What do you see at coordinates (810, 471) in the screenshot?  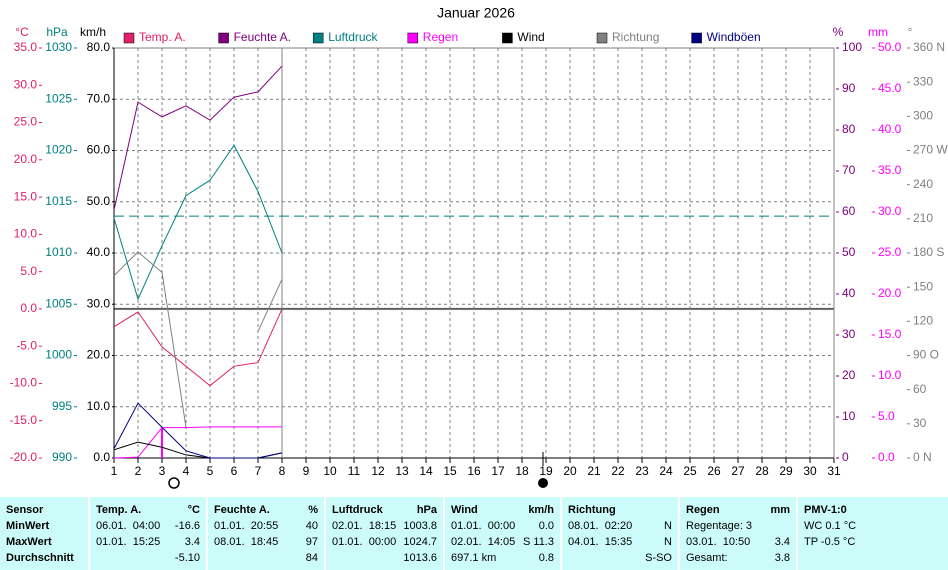 I see `x-tick-label: 30` at bounding box center [810, 471].